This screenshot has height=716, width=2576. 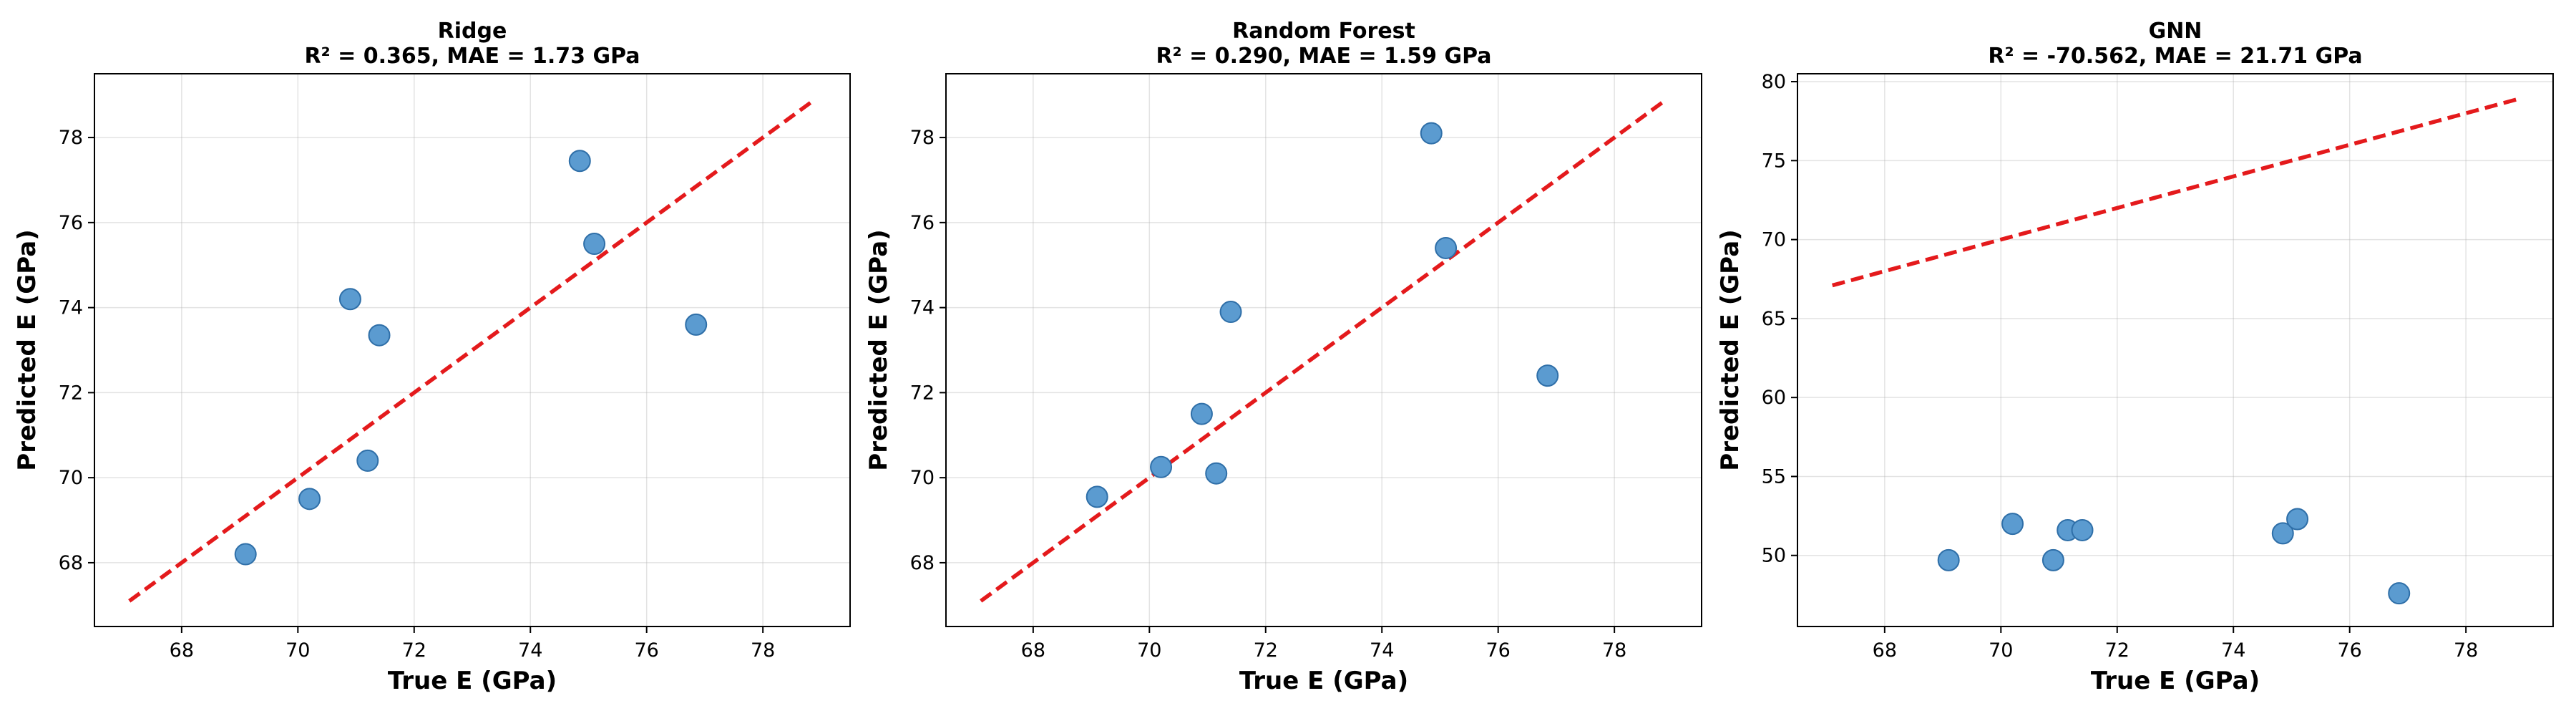 I want to click on y-tick-label: 80, so click(x=1774, y=82).